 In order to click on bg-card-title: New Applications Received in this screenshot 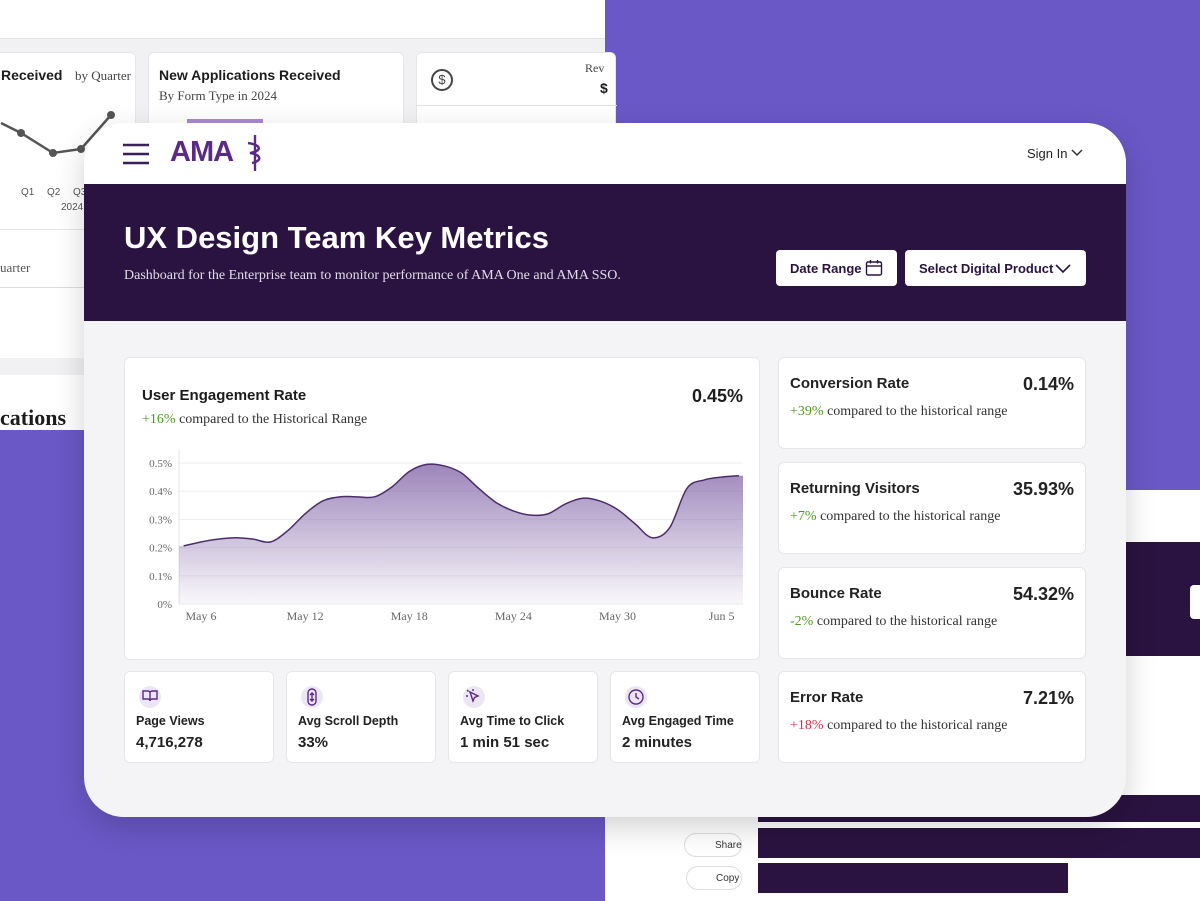, I will do `click(250, 75)`.